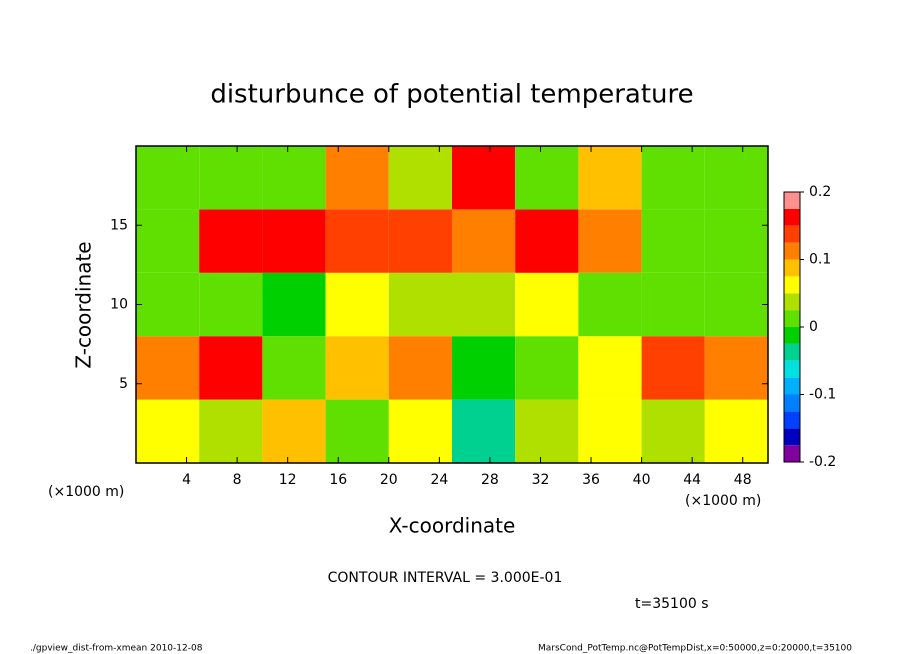 Image resolution: width=904 pixels, height=654 pixels. Describe the element at coordinates (123, 384) in the screenshot. I see `y-tick-label: 5` at that location.